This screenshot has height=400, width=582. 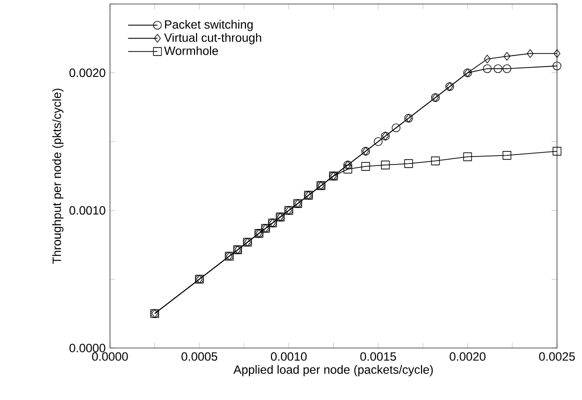 I want to click on y-tick-label: 0.0010, so click(x=87, y=210).